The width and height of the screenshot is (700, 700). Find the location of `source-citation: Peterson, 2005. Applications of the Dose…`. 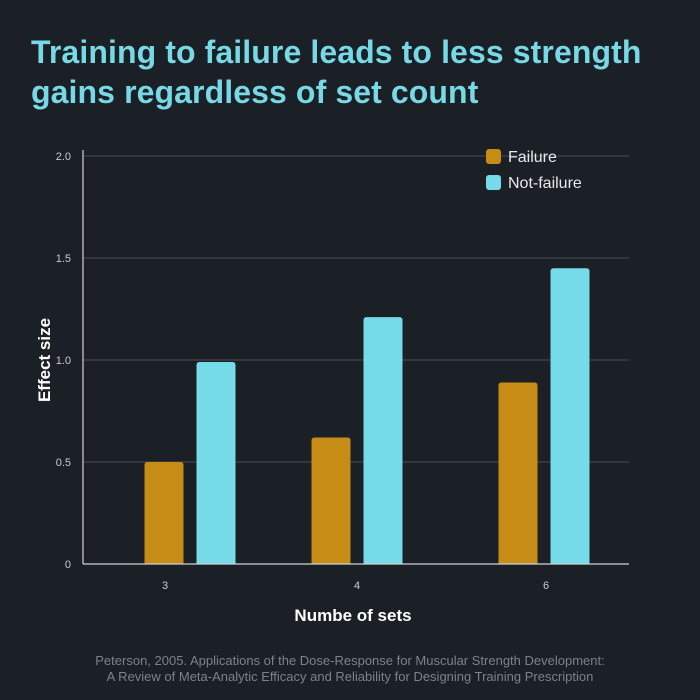

source-citation: Peterson, 2005. Applications of the Dose… is located at coordinates (350, 669).